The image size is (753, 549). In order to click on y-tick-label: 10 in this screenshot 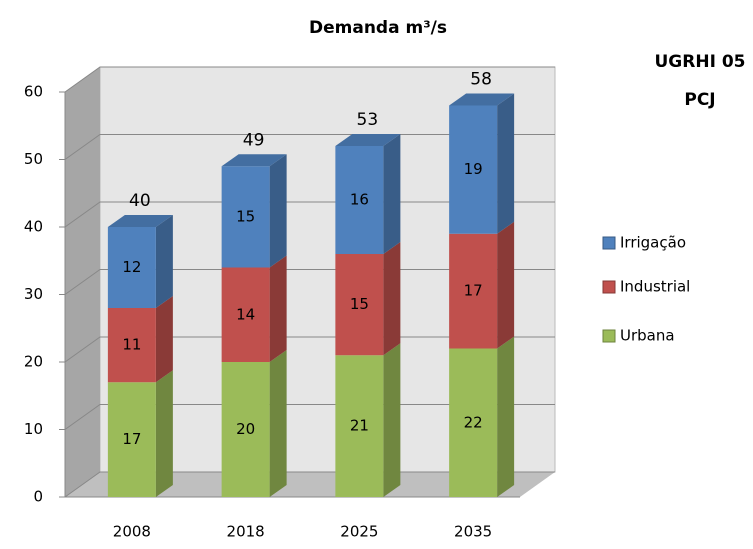, I will do `click(33, 429)`.